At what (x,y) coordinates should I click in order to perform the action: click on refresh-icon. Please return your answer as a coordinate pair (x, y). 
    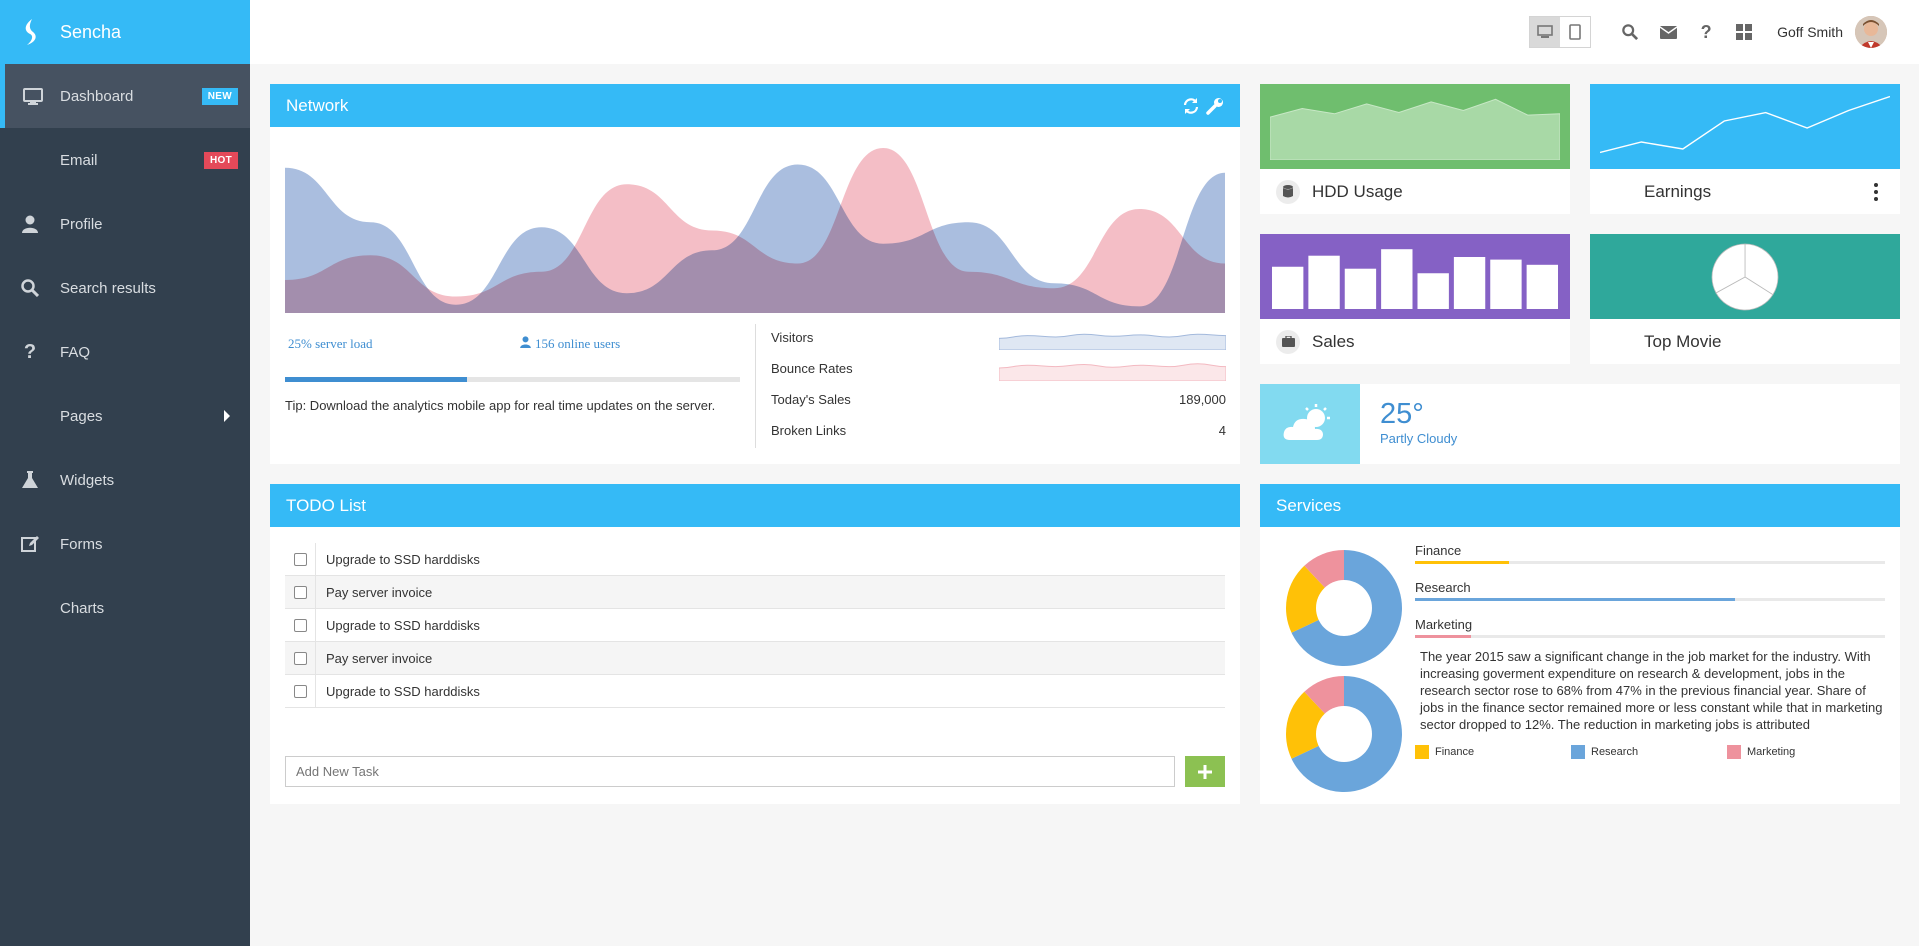
    Looking at the image, I should click on (1191, 106).